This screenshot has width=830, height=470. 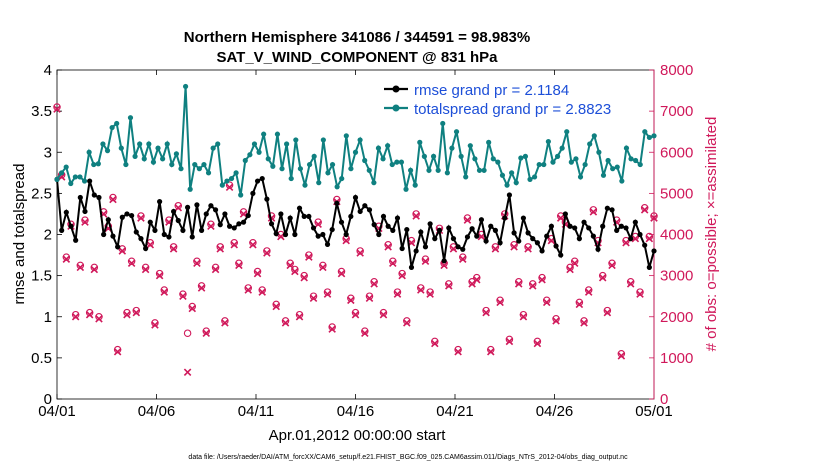 What do you see at coordinates (357, 57) in the screenshot?
I see `chart-title-line2: SAT_V_WIND_COMPONENT @ 831 hPa` at bounding box center [357, 57].